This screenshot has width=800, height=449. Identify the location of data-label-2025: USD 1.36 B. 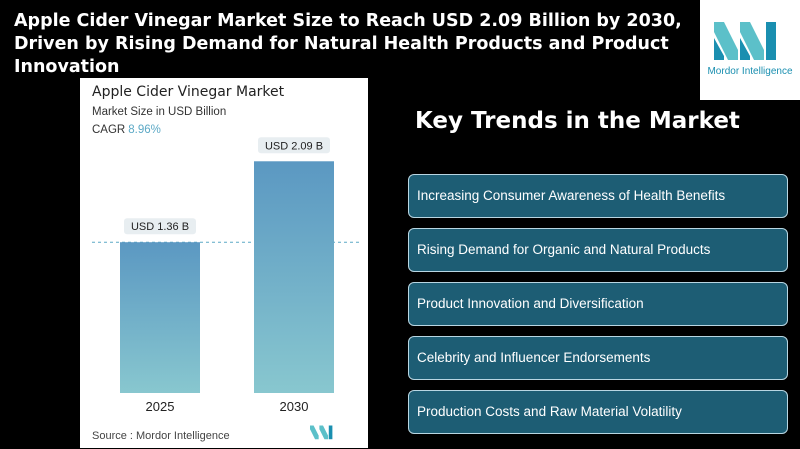
(160, 227).